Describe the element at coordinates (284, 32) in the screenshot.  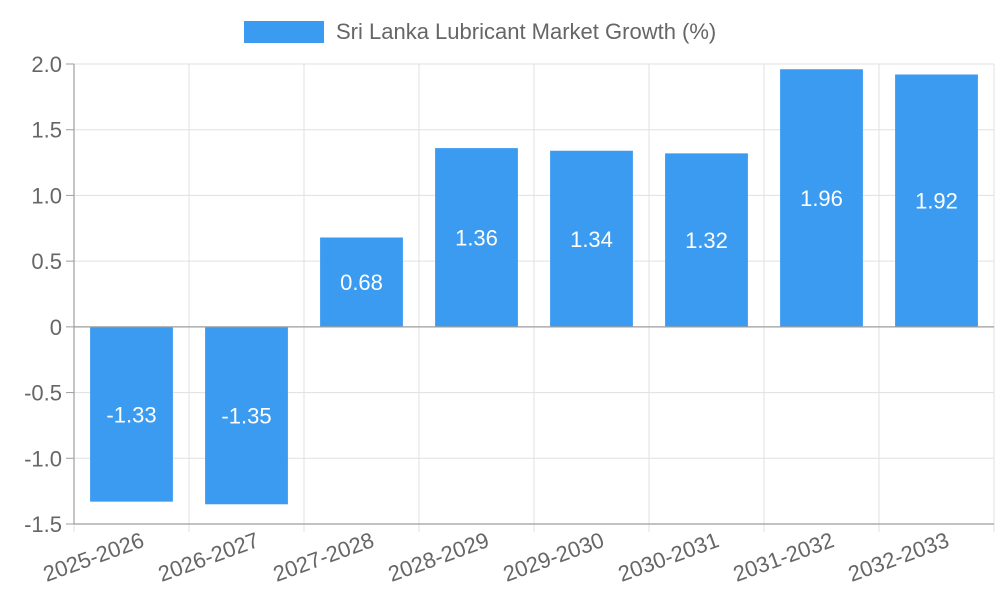
I see `legend-swatch` at that location.